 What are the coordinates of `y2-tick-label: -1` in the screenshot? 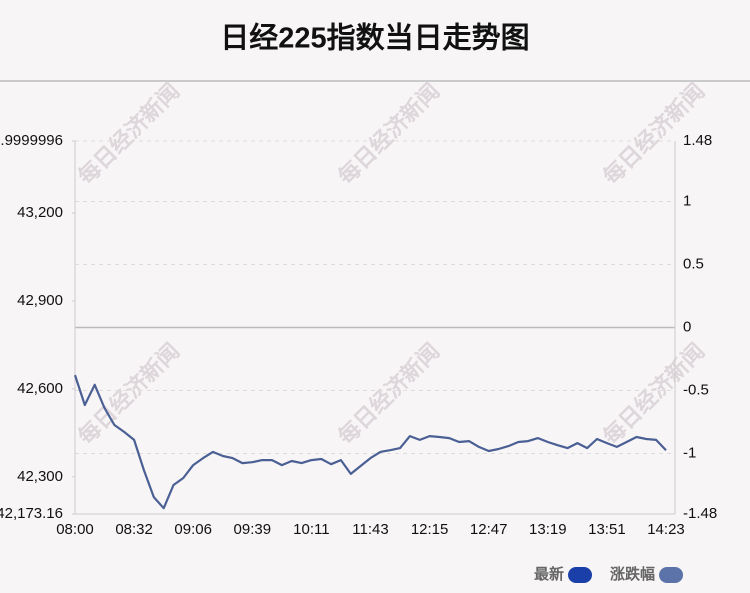 It's located at (689, 452).